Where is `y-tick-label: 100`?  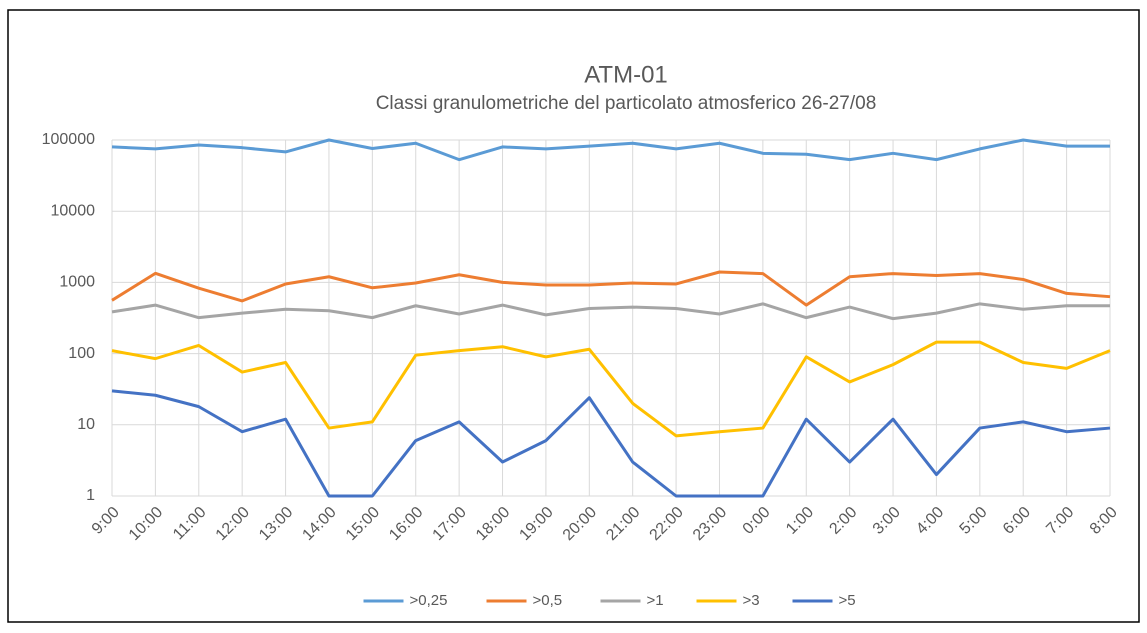
y-tick-label: 100 is located at coordinates (81, 353).